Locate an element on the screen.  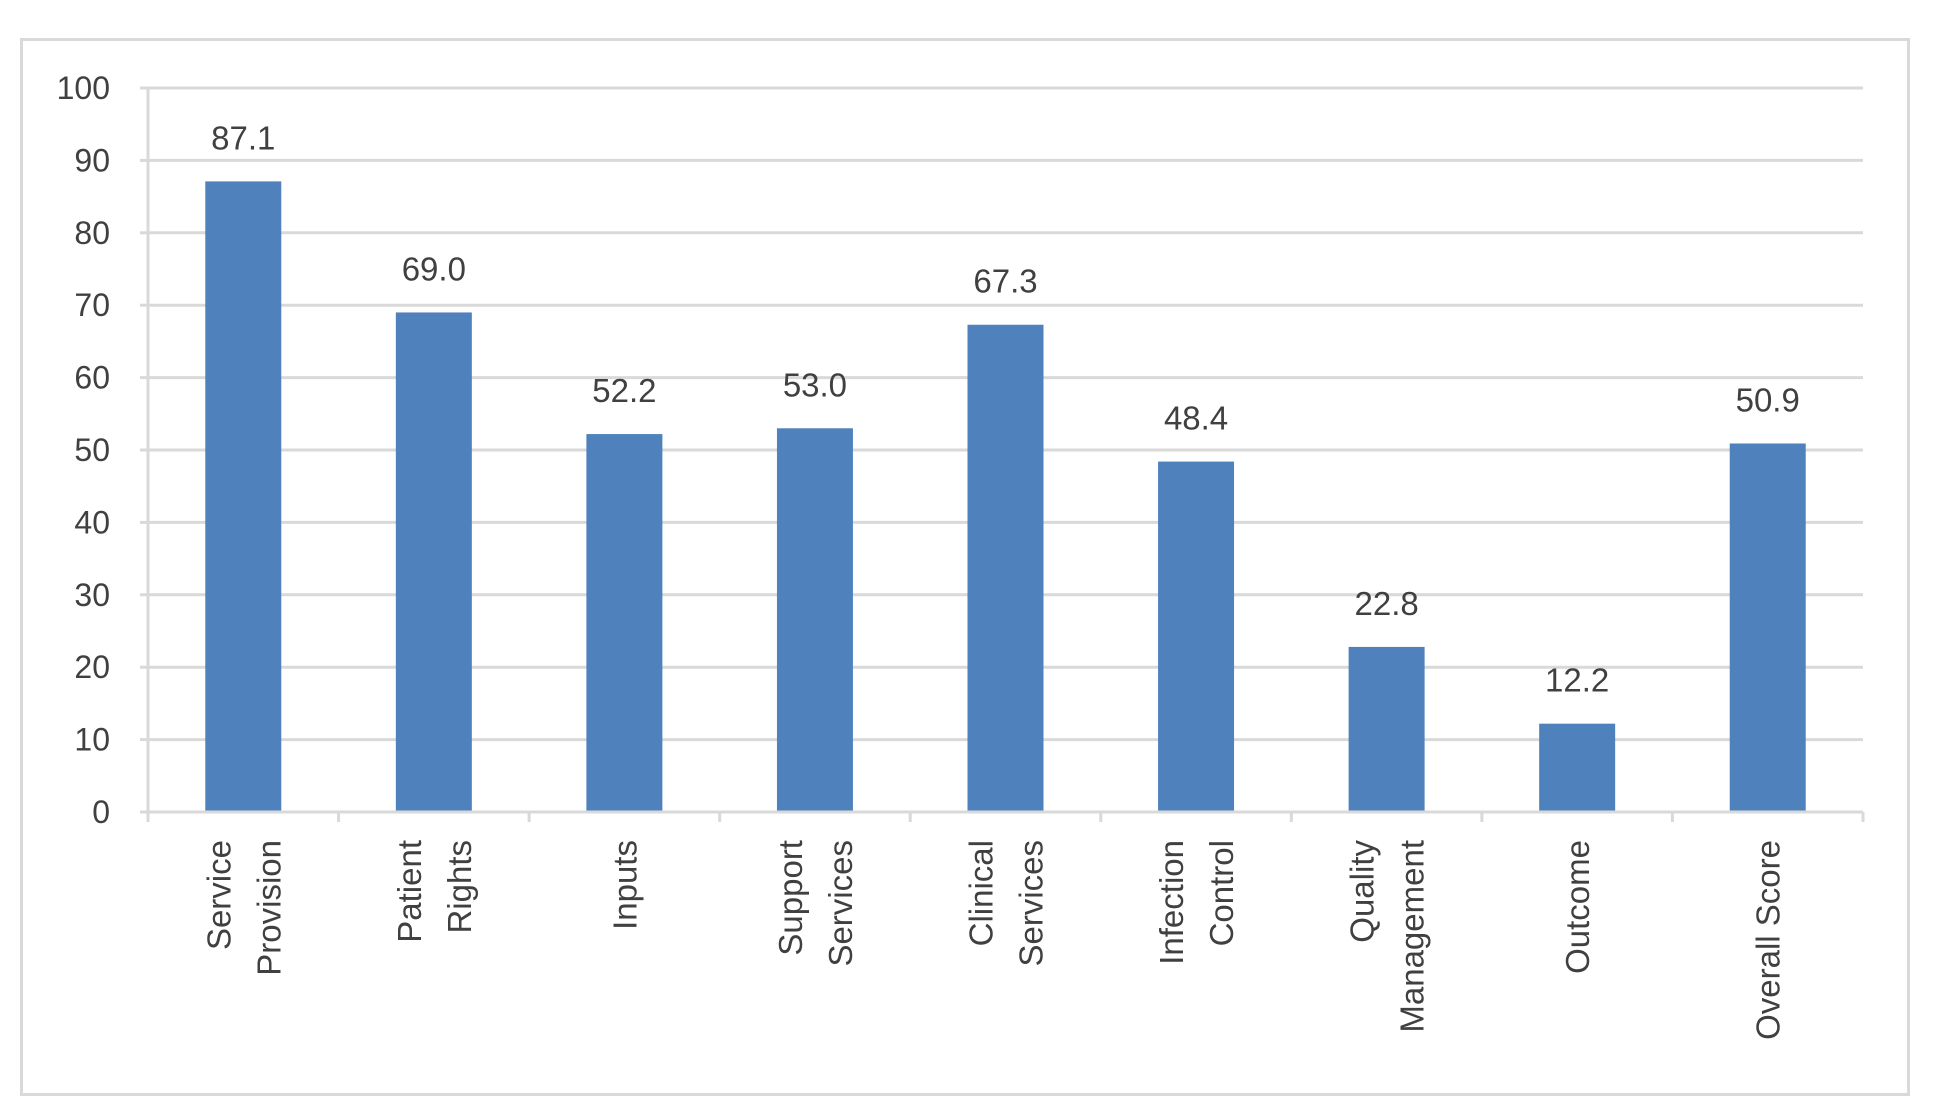
data-label: 50.9 is located at coordinates (1768, 399).